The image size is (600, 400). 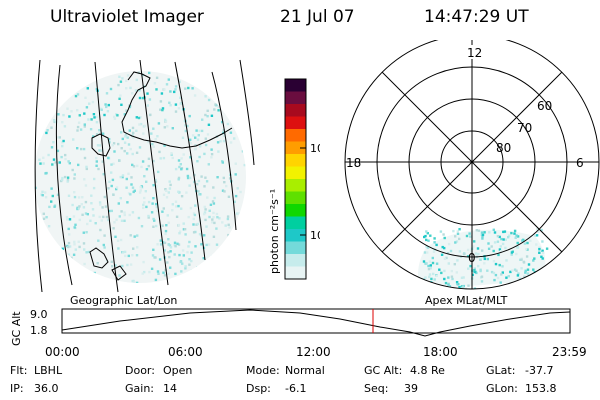 What do you see at coordinates (580, 163) in the screenshot?
I see `mlt-label-6: 6` at bounding box center [580, 163].